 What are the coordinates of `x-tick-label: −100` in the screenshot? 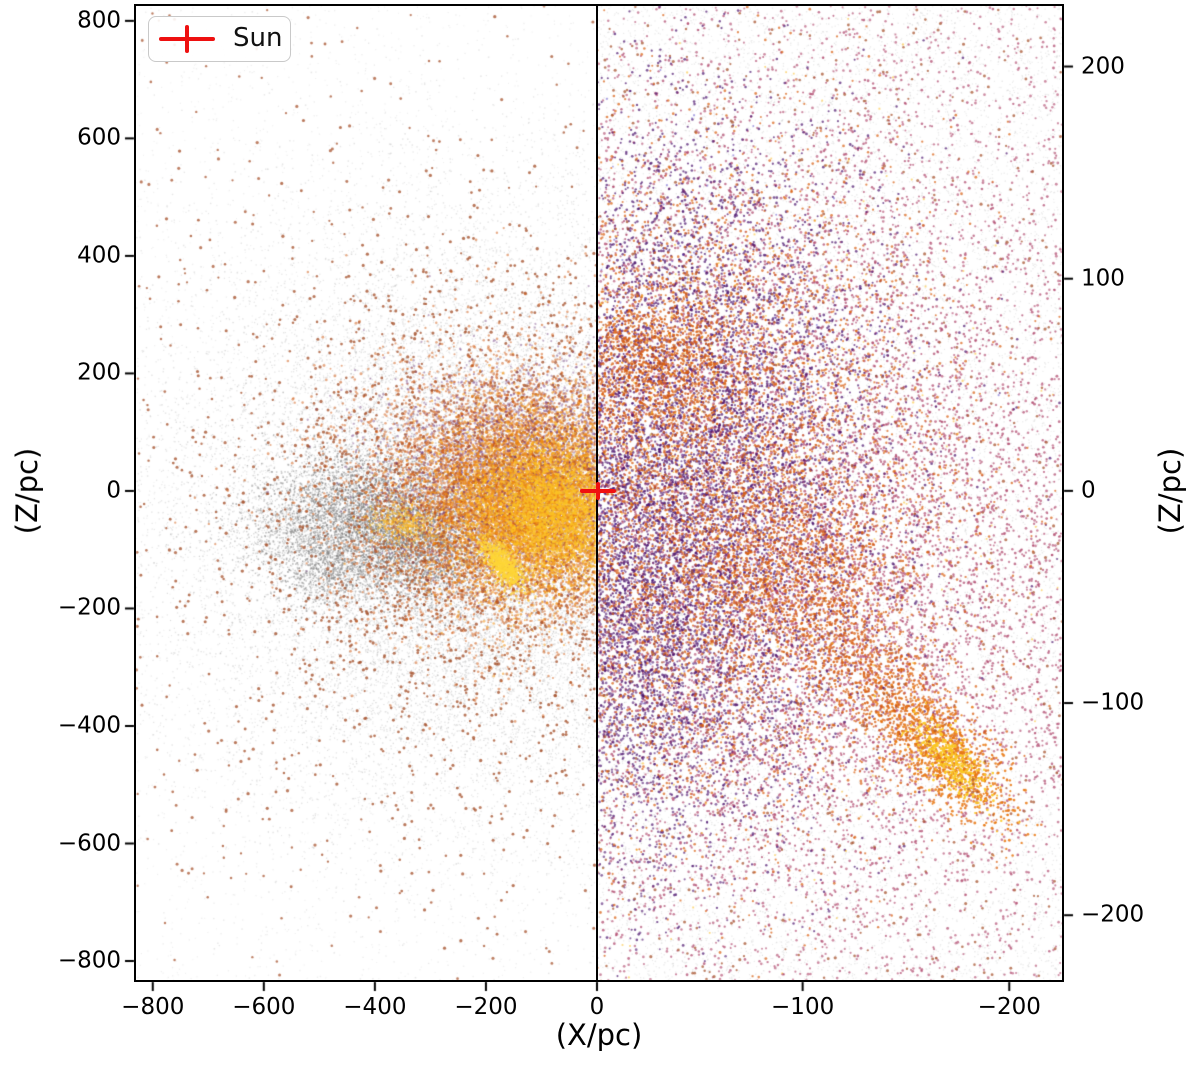 It's located at (803, 1007).